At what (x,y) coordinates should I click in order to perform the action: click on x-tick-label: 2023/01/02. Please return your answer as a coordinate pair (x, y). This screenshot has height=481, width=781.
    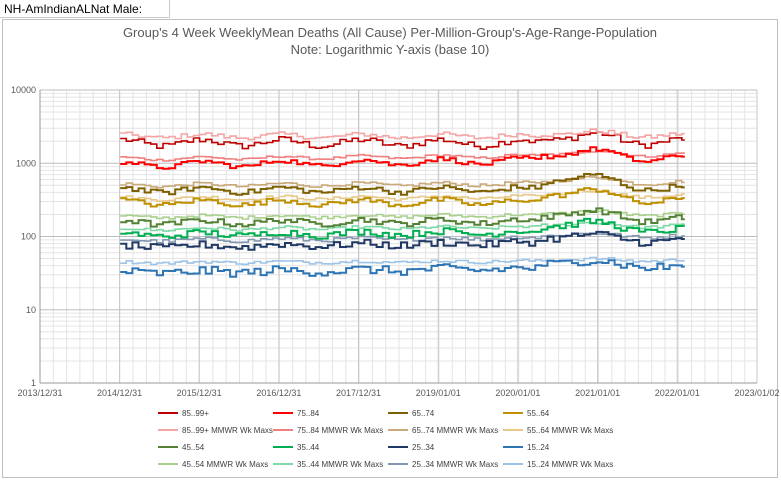
    Looking at the image, I should click on (756, 393).